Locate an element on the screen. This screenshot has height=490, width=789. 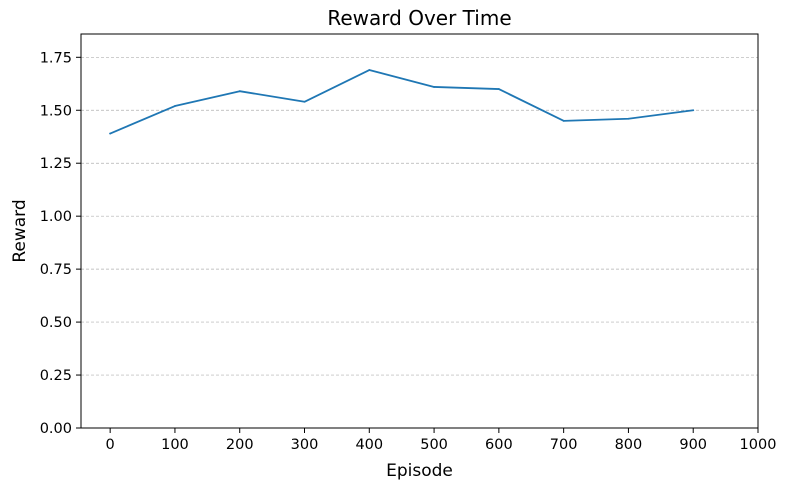
x-tick-label: 100 is located at coordinates (175, 445).